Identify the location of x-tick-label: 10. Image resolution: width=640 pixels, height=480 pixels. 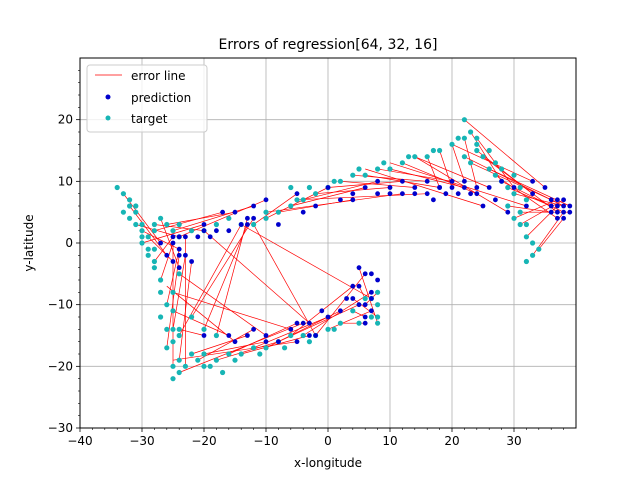
(389, 441).